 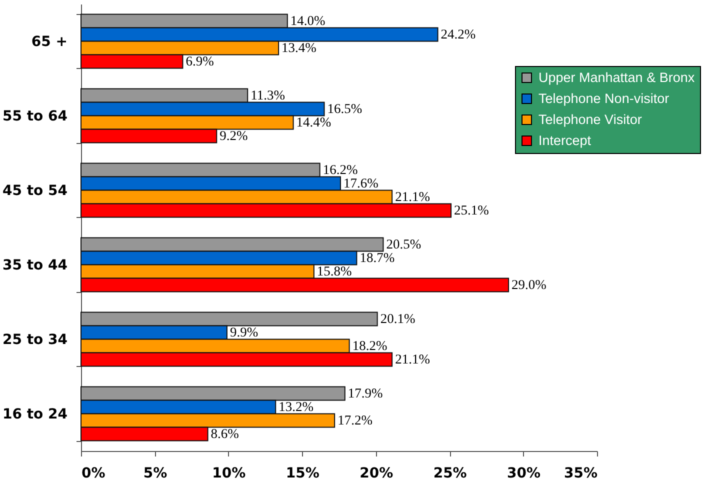 I want to click on y-tick-label: 65 +, so click(x=49, y=42).